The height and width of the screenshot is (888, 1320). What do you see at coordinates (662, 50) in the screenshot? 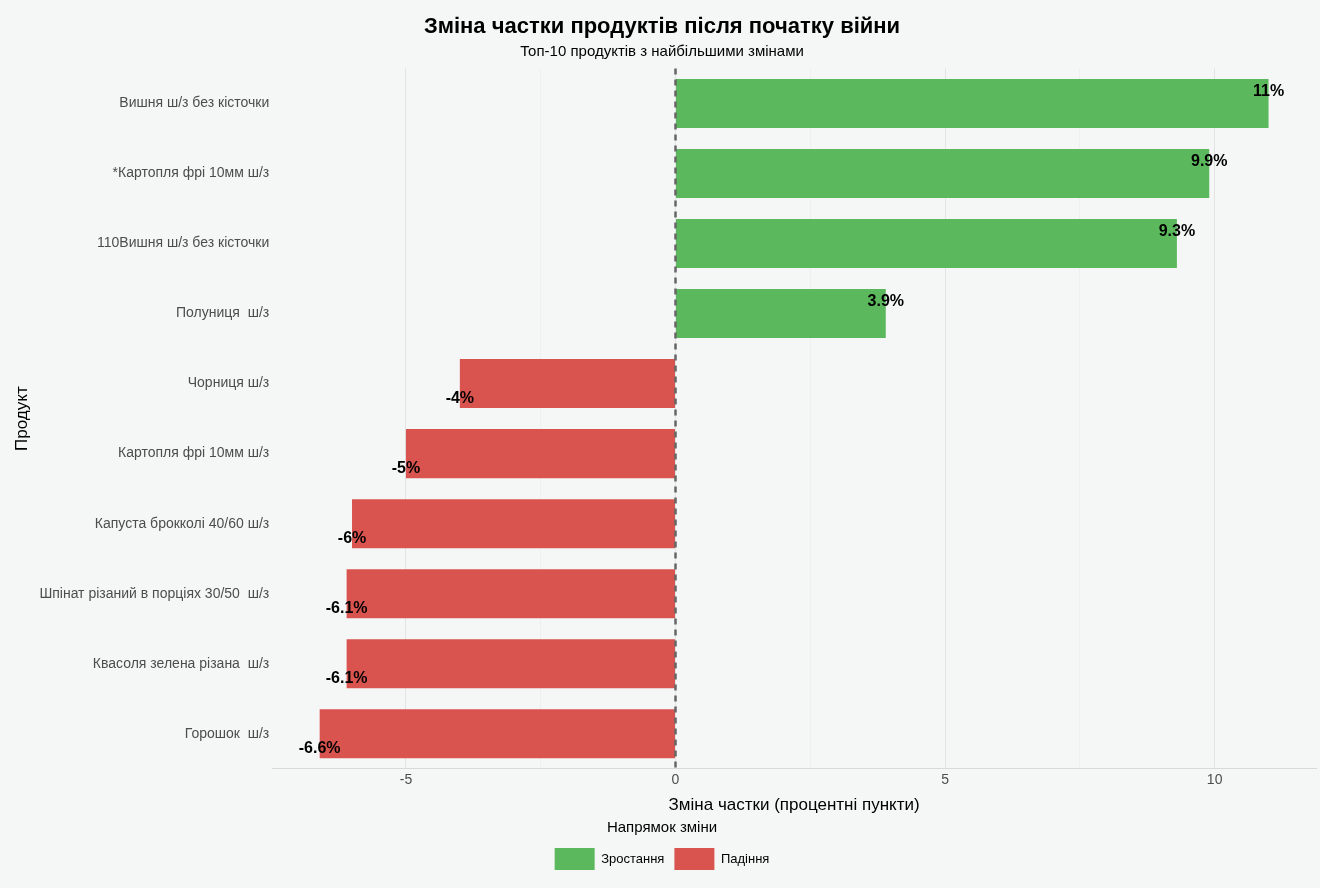
I see `chart-subtitle: Топ-10 продуктів з найбільшими змінами` at bounding box center [662, 50].